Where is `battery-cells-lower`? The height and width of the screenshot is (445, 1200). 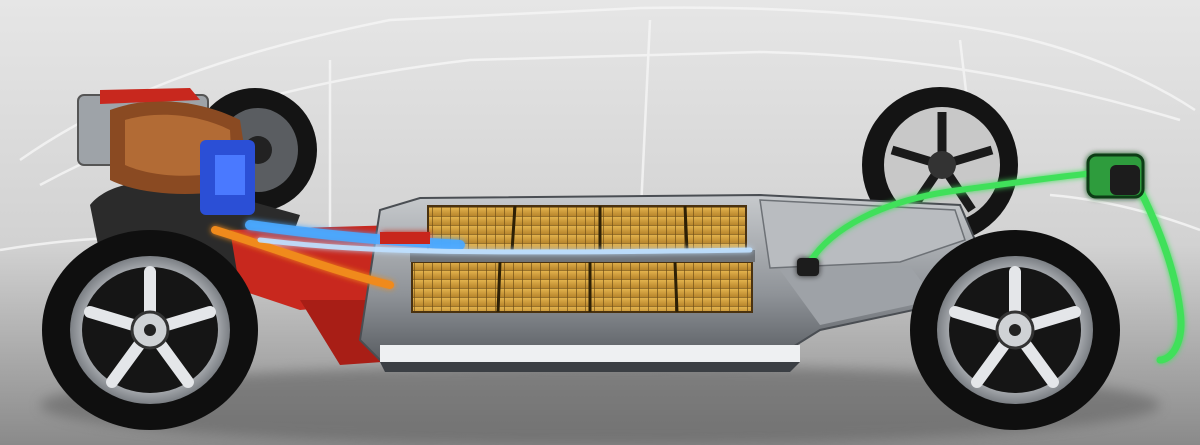
battery-cells-lower is located at coordinates (582, 287).